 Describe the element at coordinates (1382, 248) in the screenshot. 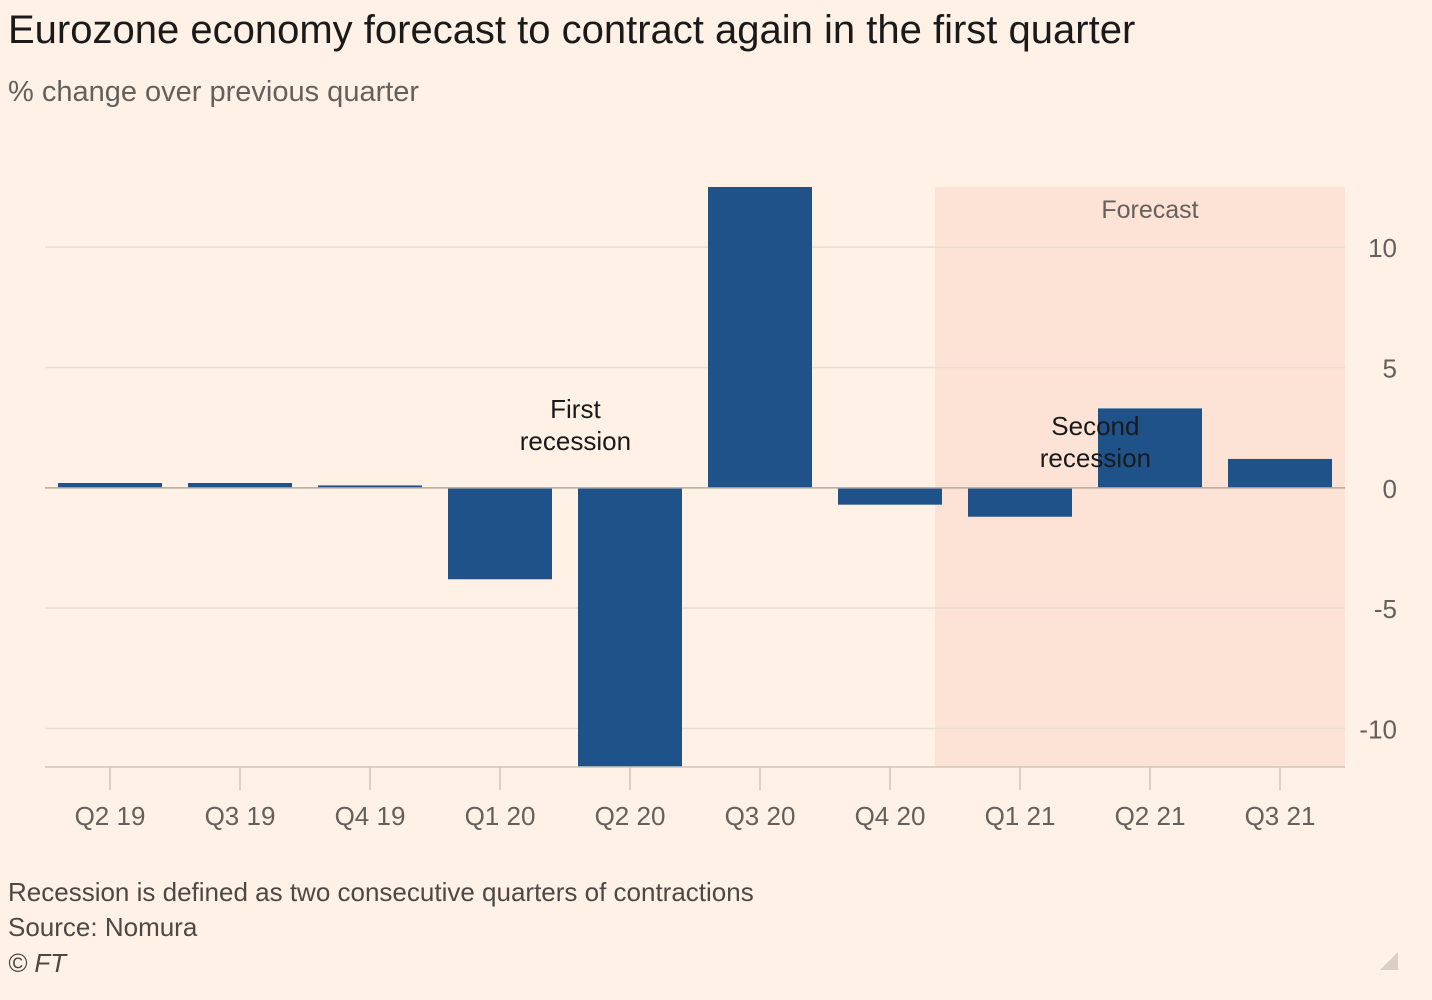

I see `y-tick-label: 10` at that location.